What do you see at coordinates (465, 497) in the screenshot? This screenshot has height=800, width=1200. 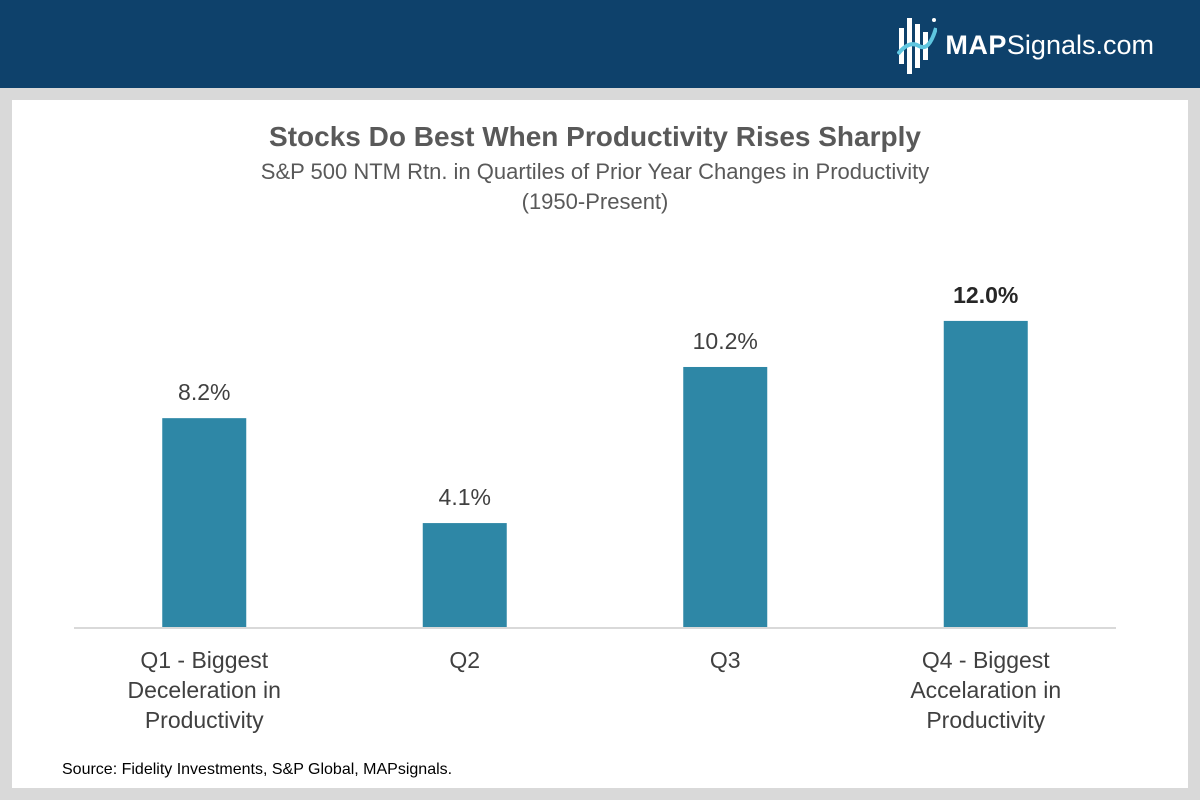 I see `bar-value-label-2: 4.1%` at bounding box center [465, 497].